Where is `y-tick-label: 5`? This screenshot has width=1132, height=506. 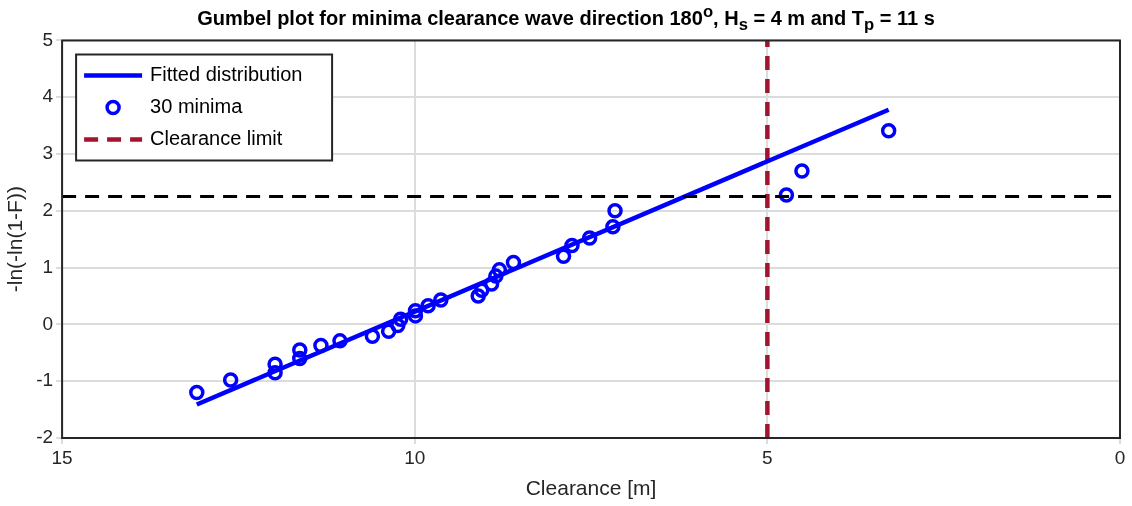
y-tick-label: 5 is located at coordinates (48, 39).